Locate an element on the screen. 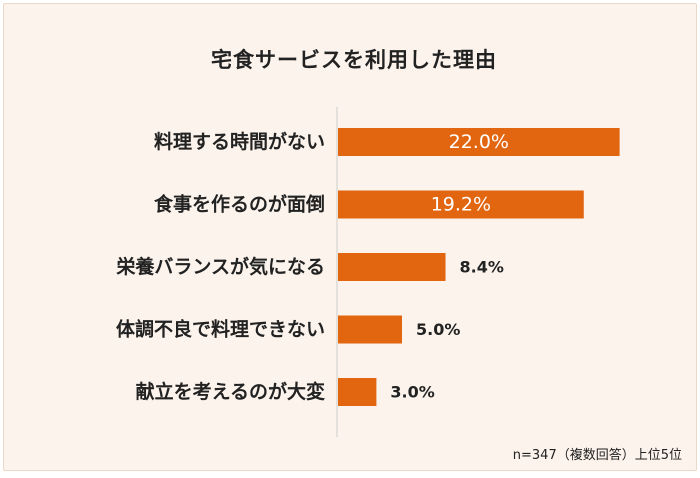 The height and width of the screenshot is (478, 700). category-label: 献立を考えるのが大変 is located at coordinates (230, 391).